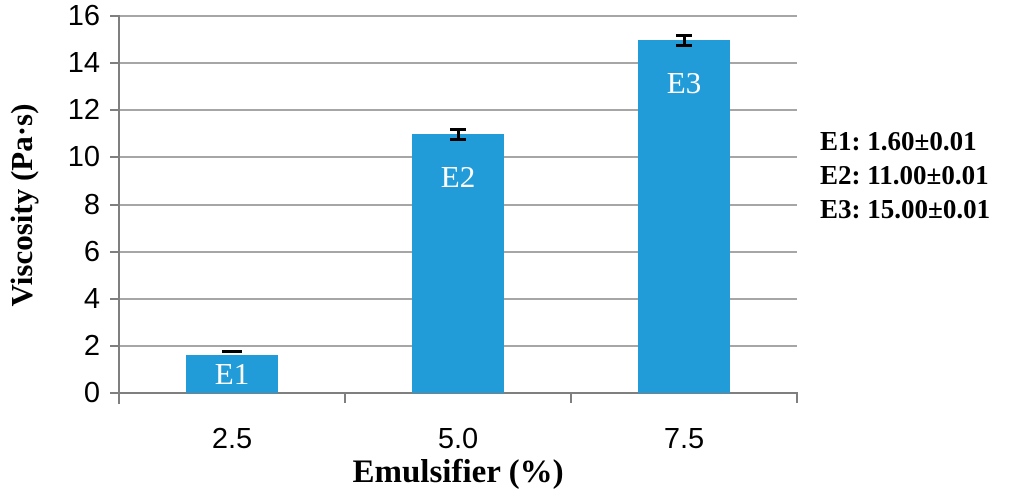  I want to click on bar-label: E3, so click(684, 82).